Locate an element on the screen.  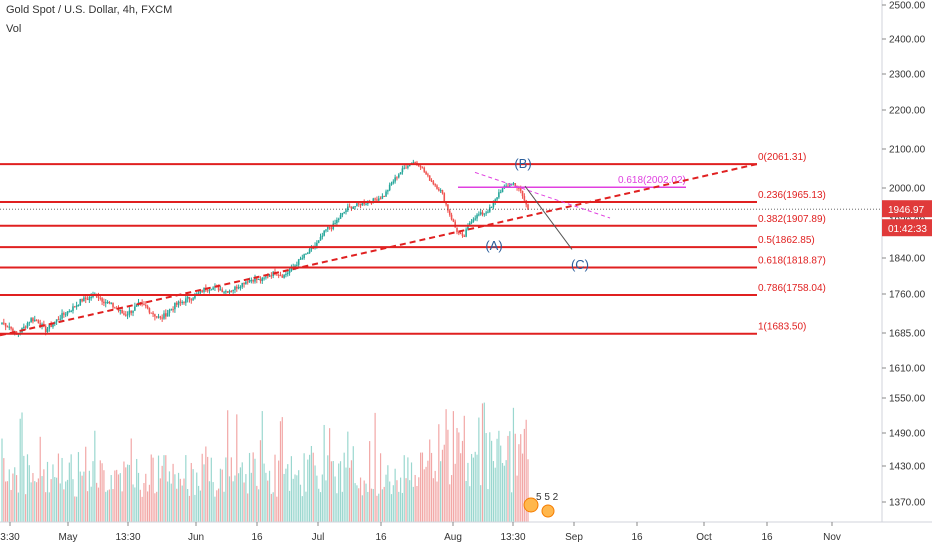
wave-label: (C) is located at coordinates (580, 264).